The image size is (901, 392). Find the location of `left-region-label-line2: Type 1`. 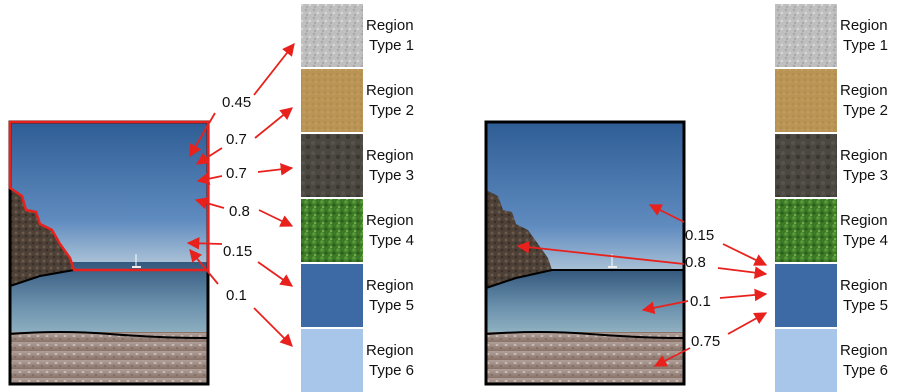

left-region-label-line2: Type 1 is located at coordinates (391, 45).